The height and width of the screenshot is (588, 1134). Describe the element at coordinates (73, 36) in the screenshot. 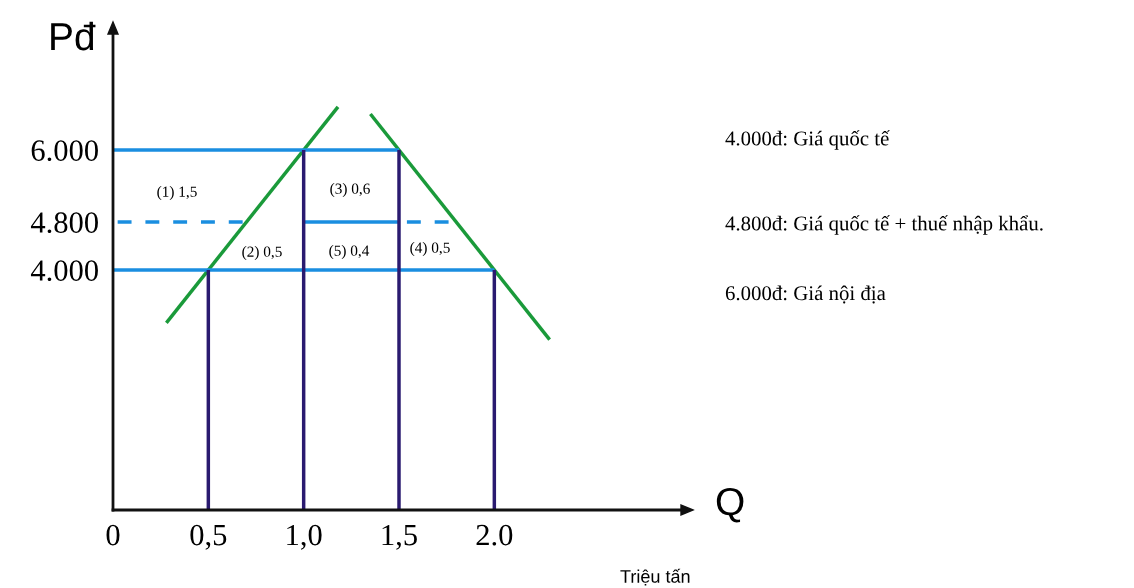

I see `y-axis-title: Pđ` at that location.